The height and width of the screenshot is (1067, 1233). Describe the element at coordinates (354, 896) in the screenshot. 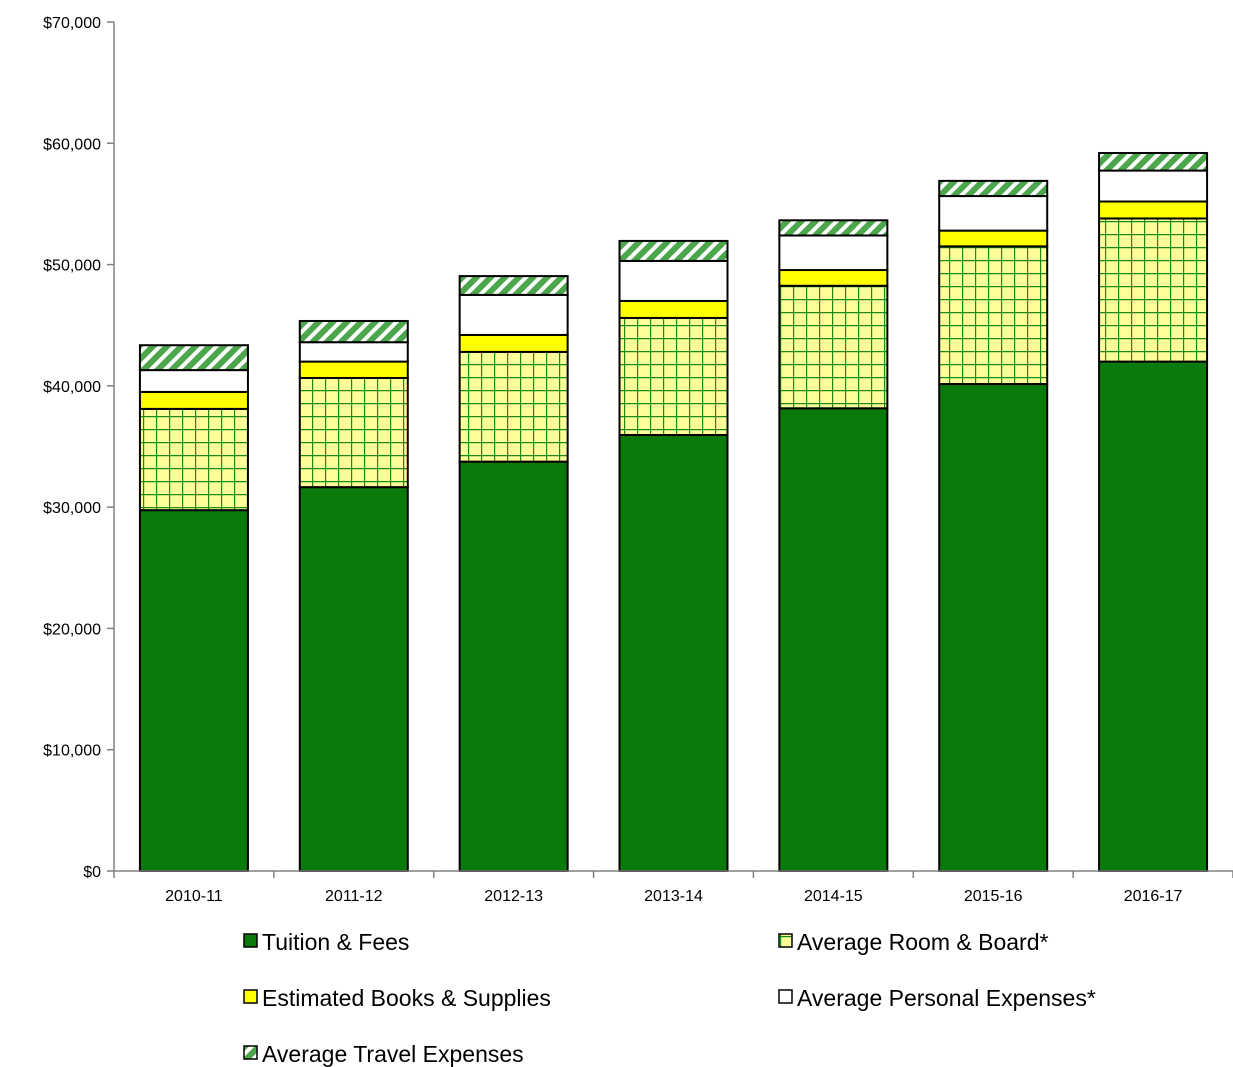

I see `x-tick-label: 2011-12` at that location.